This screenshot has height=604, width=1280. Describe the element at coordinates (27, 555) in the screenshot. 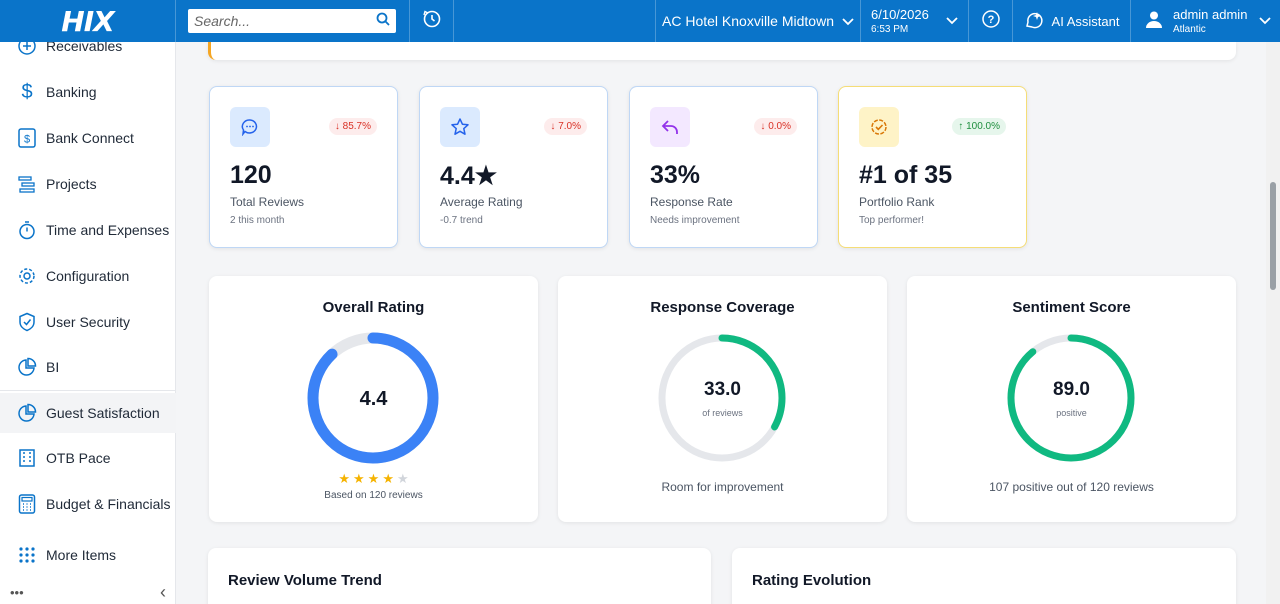

I see `grid-dots-icon` at that location.